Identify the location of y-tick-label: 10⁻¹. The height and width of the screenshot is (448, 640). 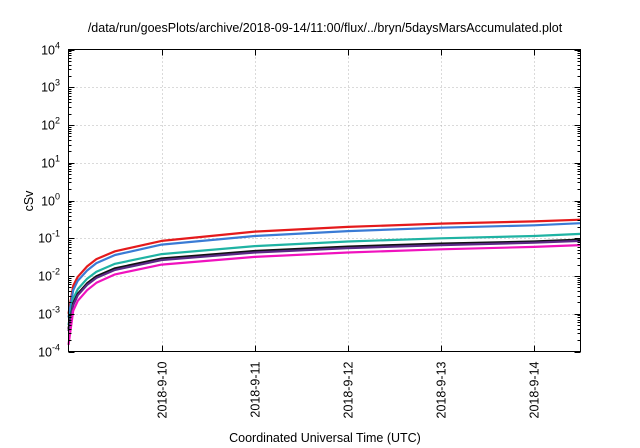
(49, 237).